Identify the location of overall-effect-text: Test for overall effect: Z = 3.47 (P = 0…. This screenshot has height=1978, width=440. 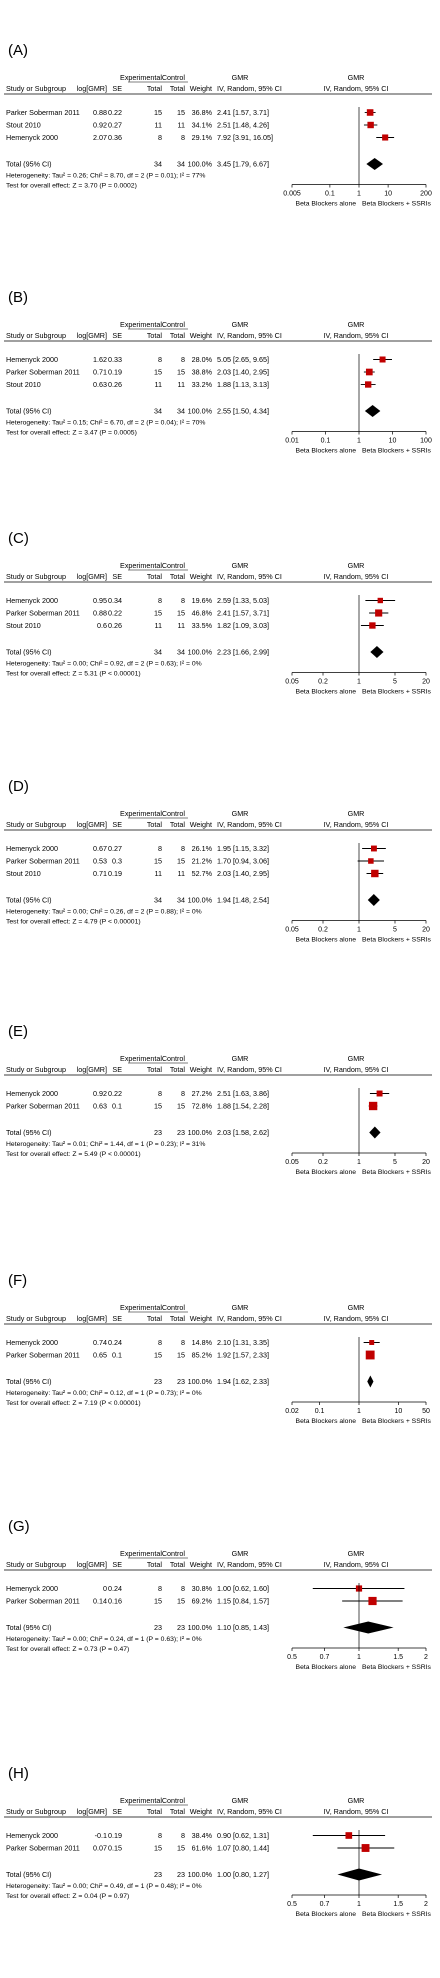
(71, 433).